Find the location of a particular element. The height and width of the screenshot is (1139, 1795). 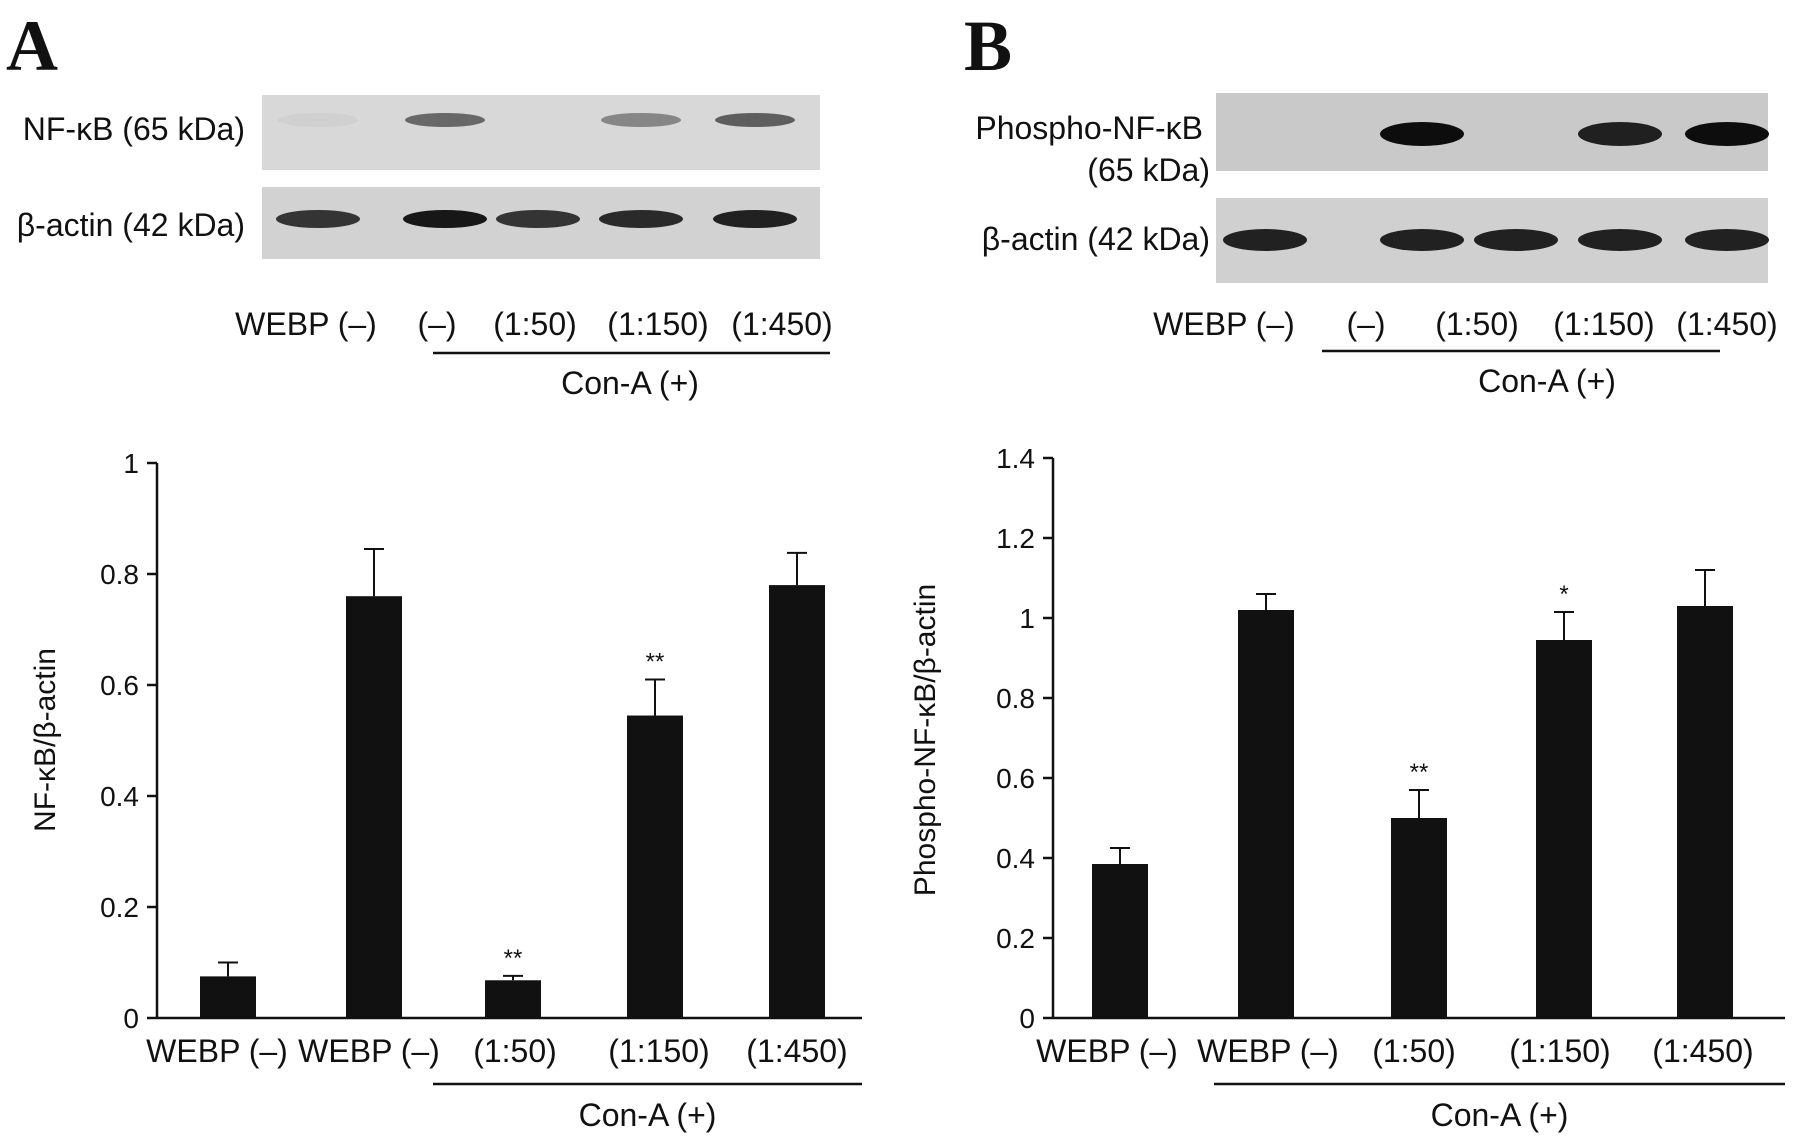

blot-a-row-1: β-actin (42 kDa) is located at coordinates (418, 223).